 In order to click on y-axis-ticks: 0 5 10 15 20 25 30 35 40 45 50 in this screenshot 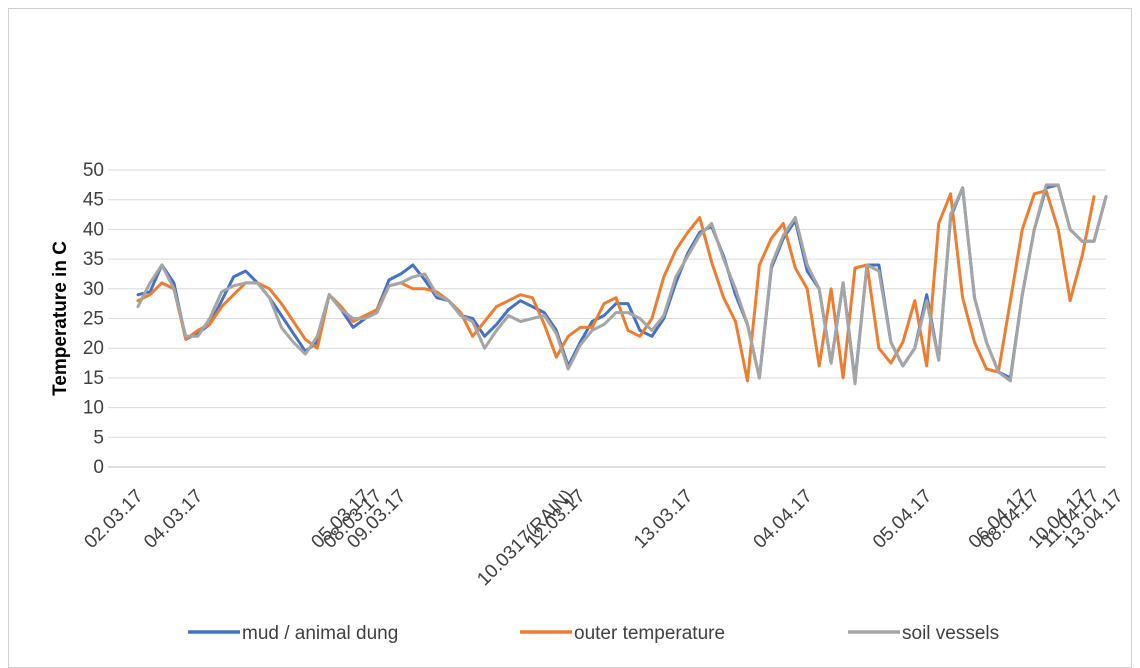, I will do `click(93, 319)`.